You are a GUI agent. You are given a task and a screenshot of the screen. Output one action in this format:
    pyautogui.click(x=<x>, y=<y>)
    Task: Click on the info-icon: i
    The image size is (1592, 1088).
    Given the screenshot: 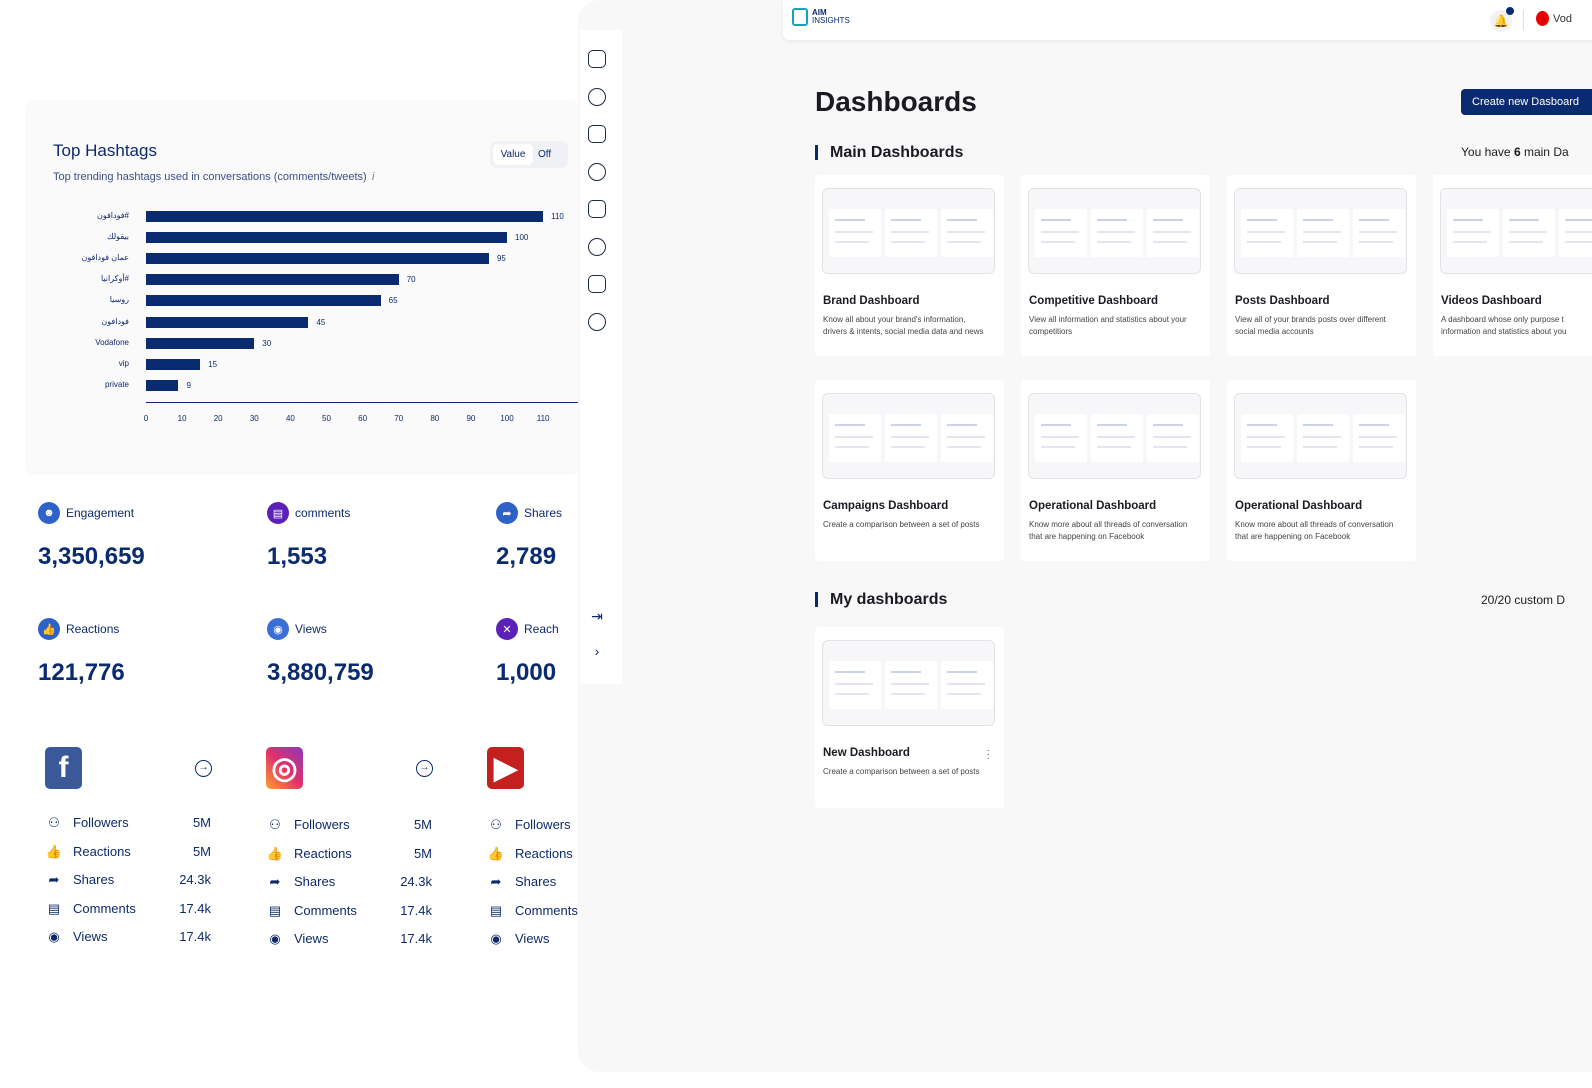 What is the action you would take?
    pyautogui.click(x=373, y=177)
    